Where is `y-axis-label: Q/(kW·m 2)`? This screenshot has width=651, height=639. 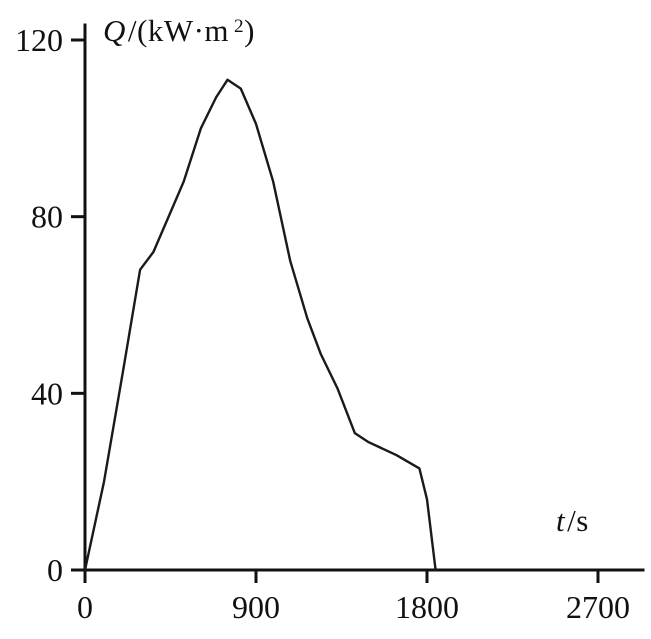 y-axis-label: Q/(kW·m 2) is located at coordinates (179, 31).